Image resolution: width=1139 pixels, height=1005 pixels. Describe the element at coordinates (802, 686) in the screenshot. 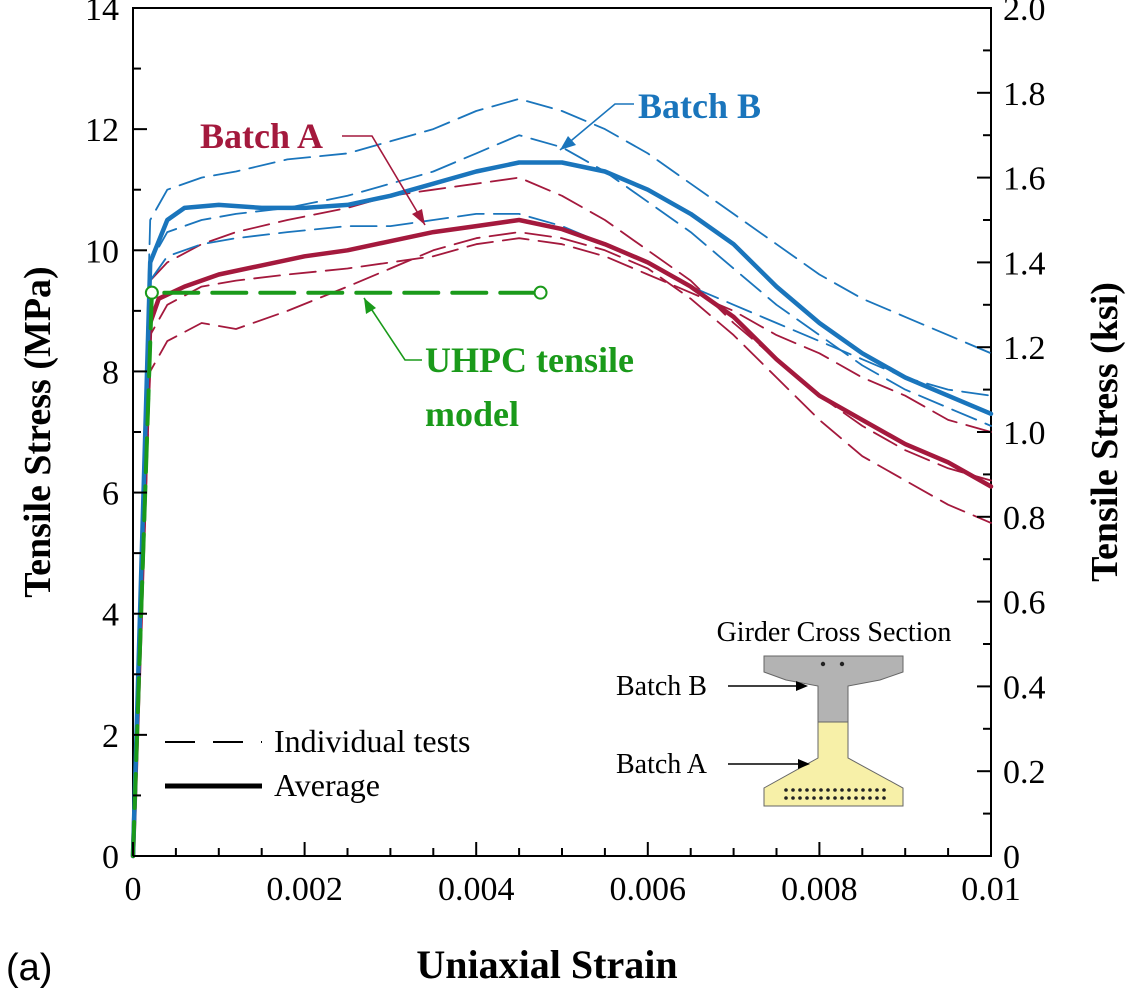

I see `inset-arrowhead-batch-b` at that location.